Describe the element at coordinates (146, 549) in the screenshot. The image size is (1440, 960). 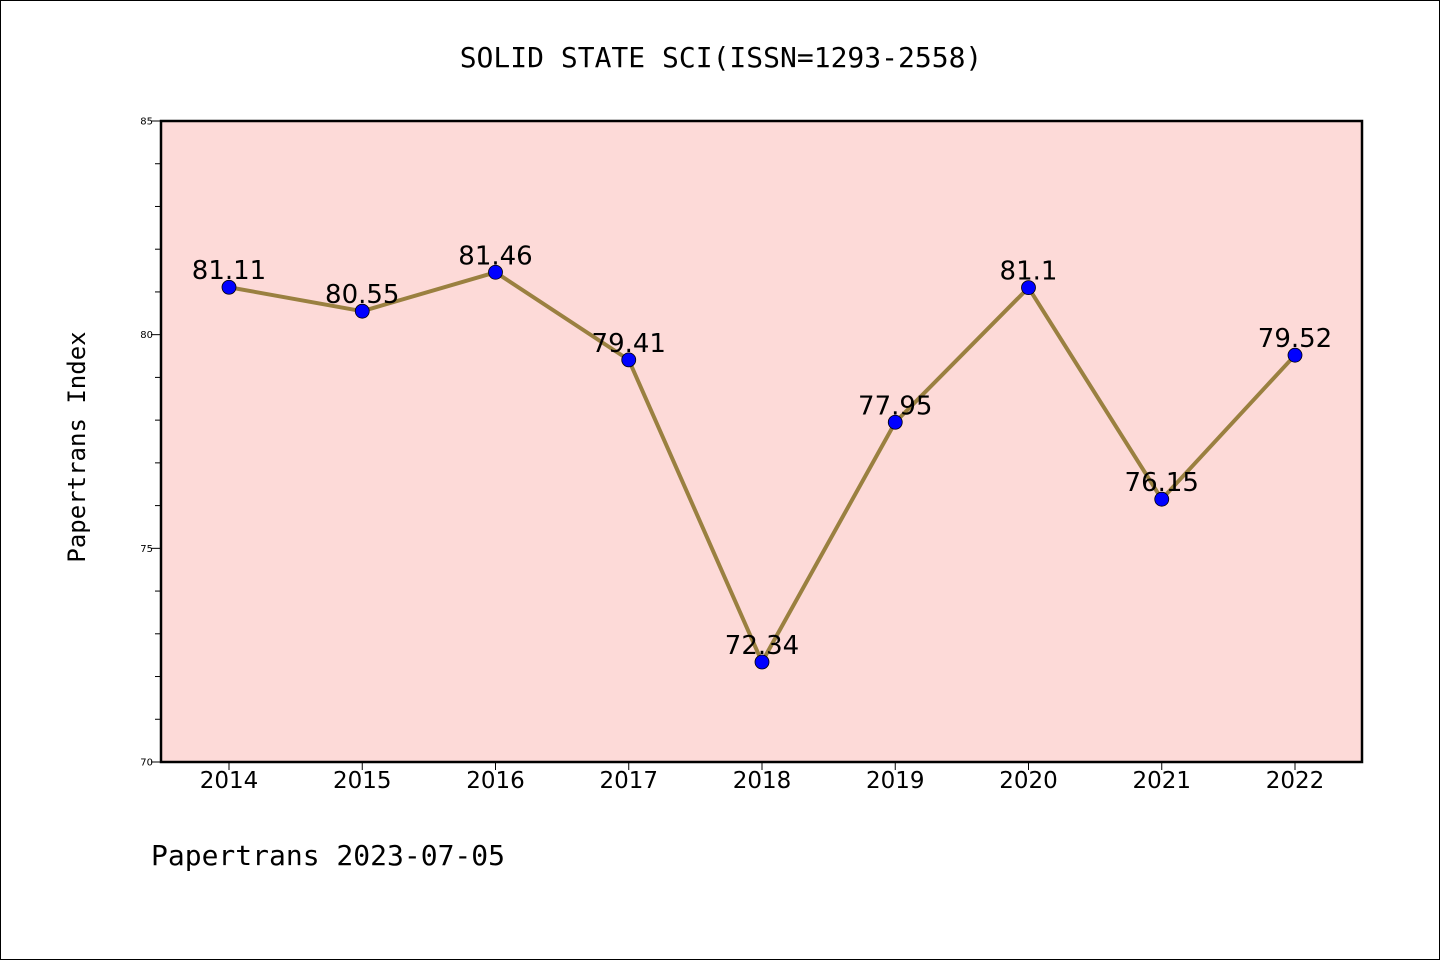
I see `y-tick-label: 75` at that location.